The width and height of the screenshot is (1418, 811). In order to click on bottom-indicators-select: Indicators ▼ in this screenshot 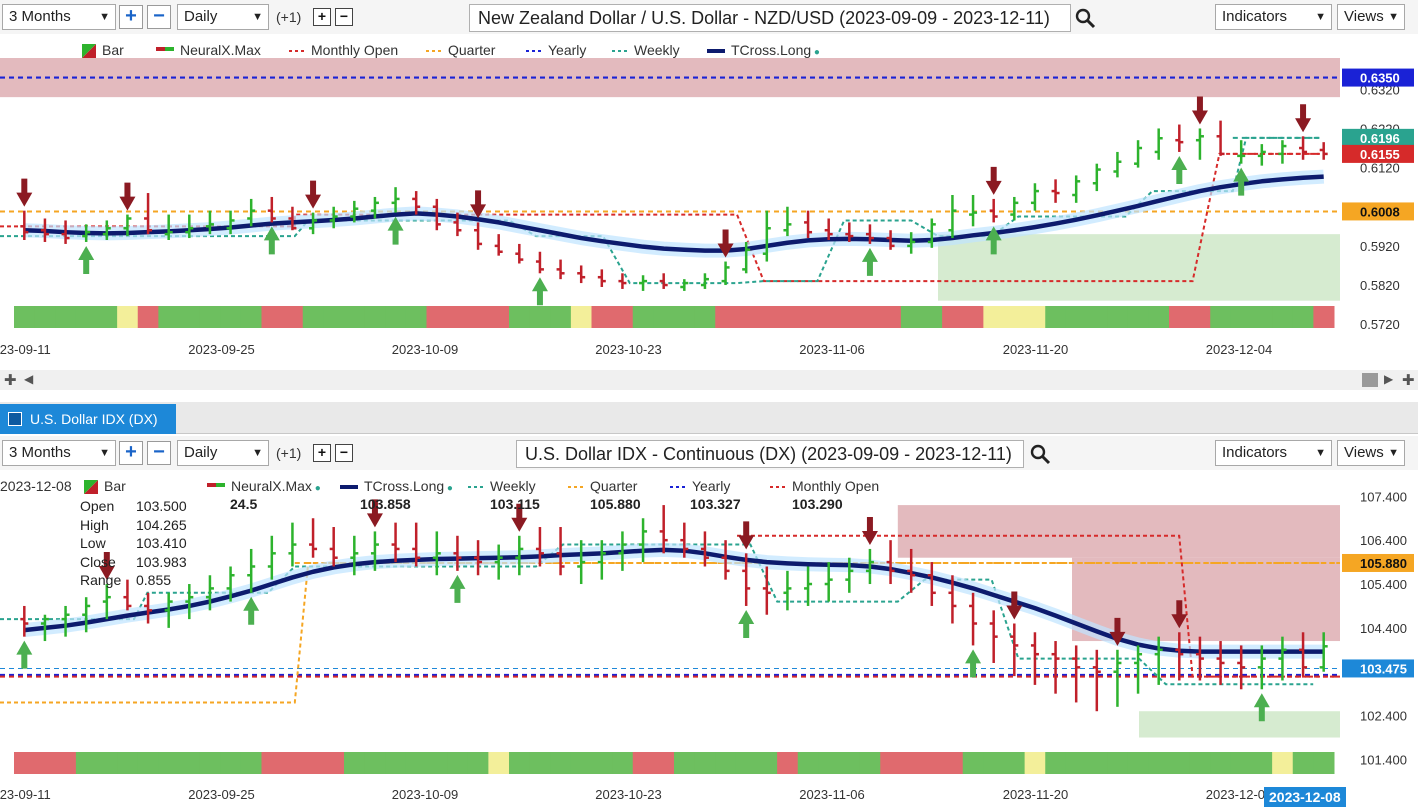, I will do `click(1273, 453)`.